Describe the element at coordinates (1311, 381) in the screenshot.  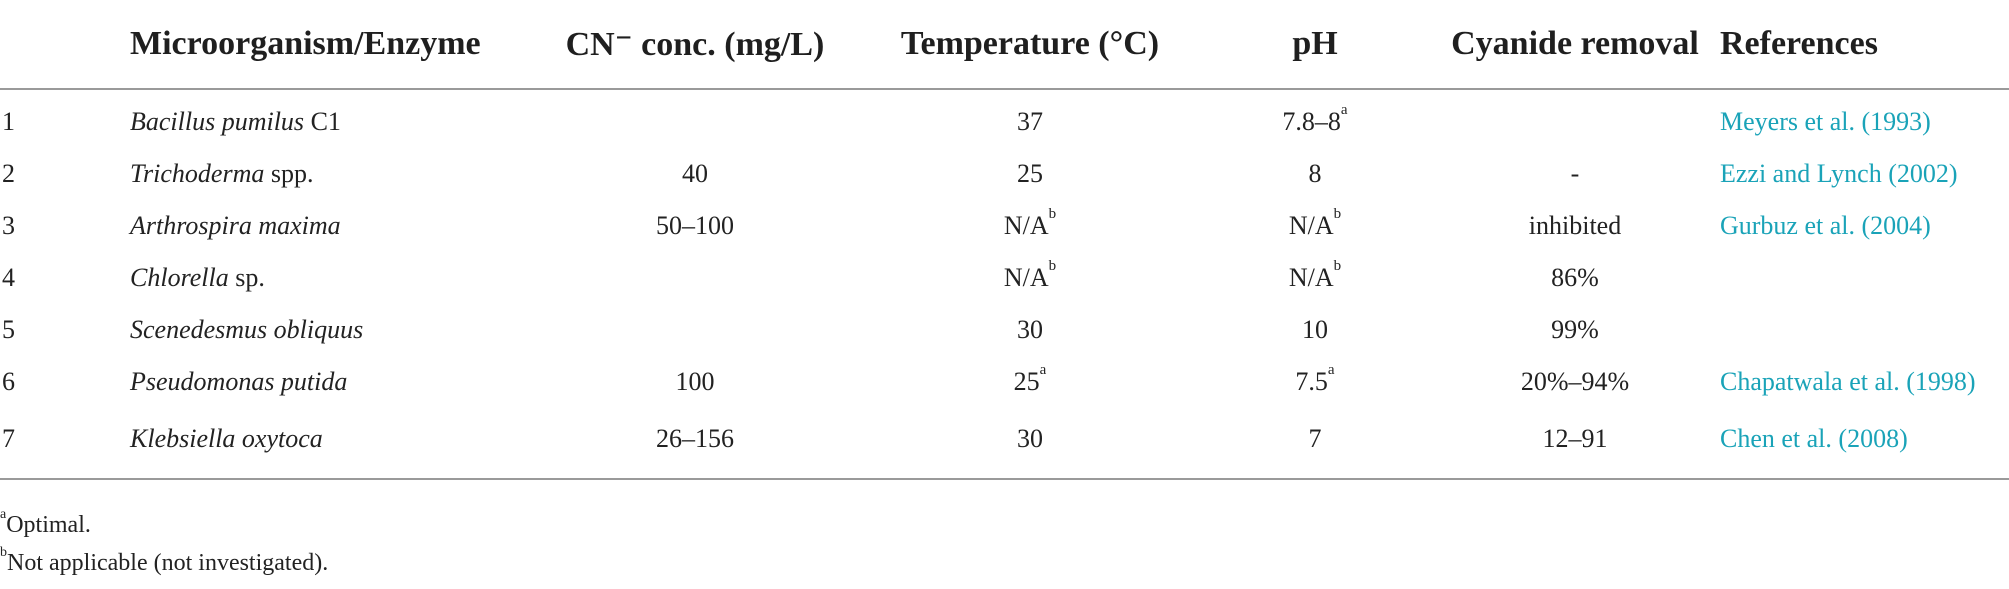
I see `ph-value: 7.5` at that location.